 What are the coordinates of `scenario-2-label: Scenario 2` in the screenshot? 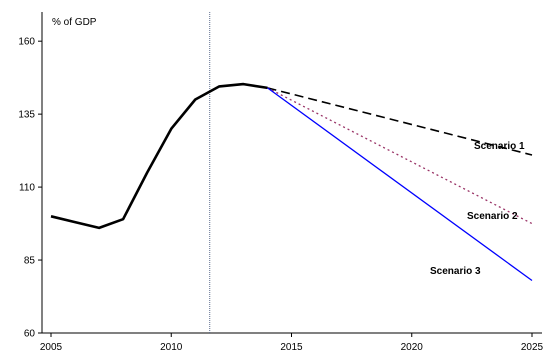 It's located at (492, 216).